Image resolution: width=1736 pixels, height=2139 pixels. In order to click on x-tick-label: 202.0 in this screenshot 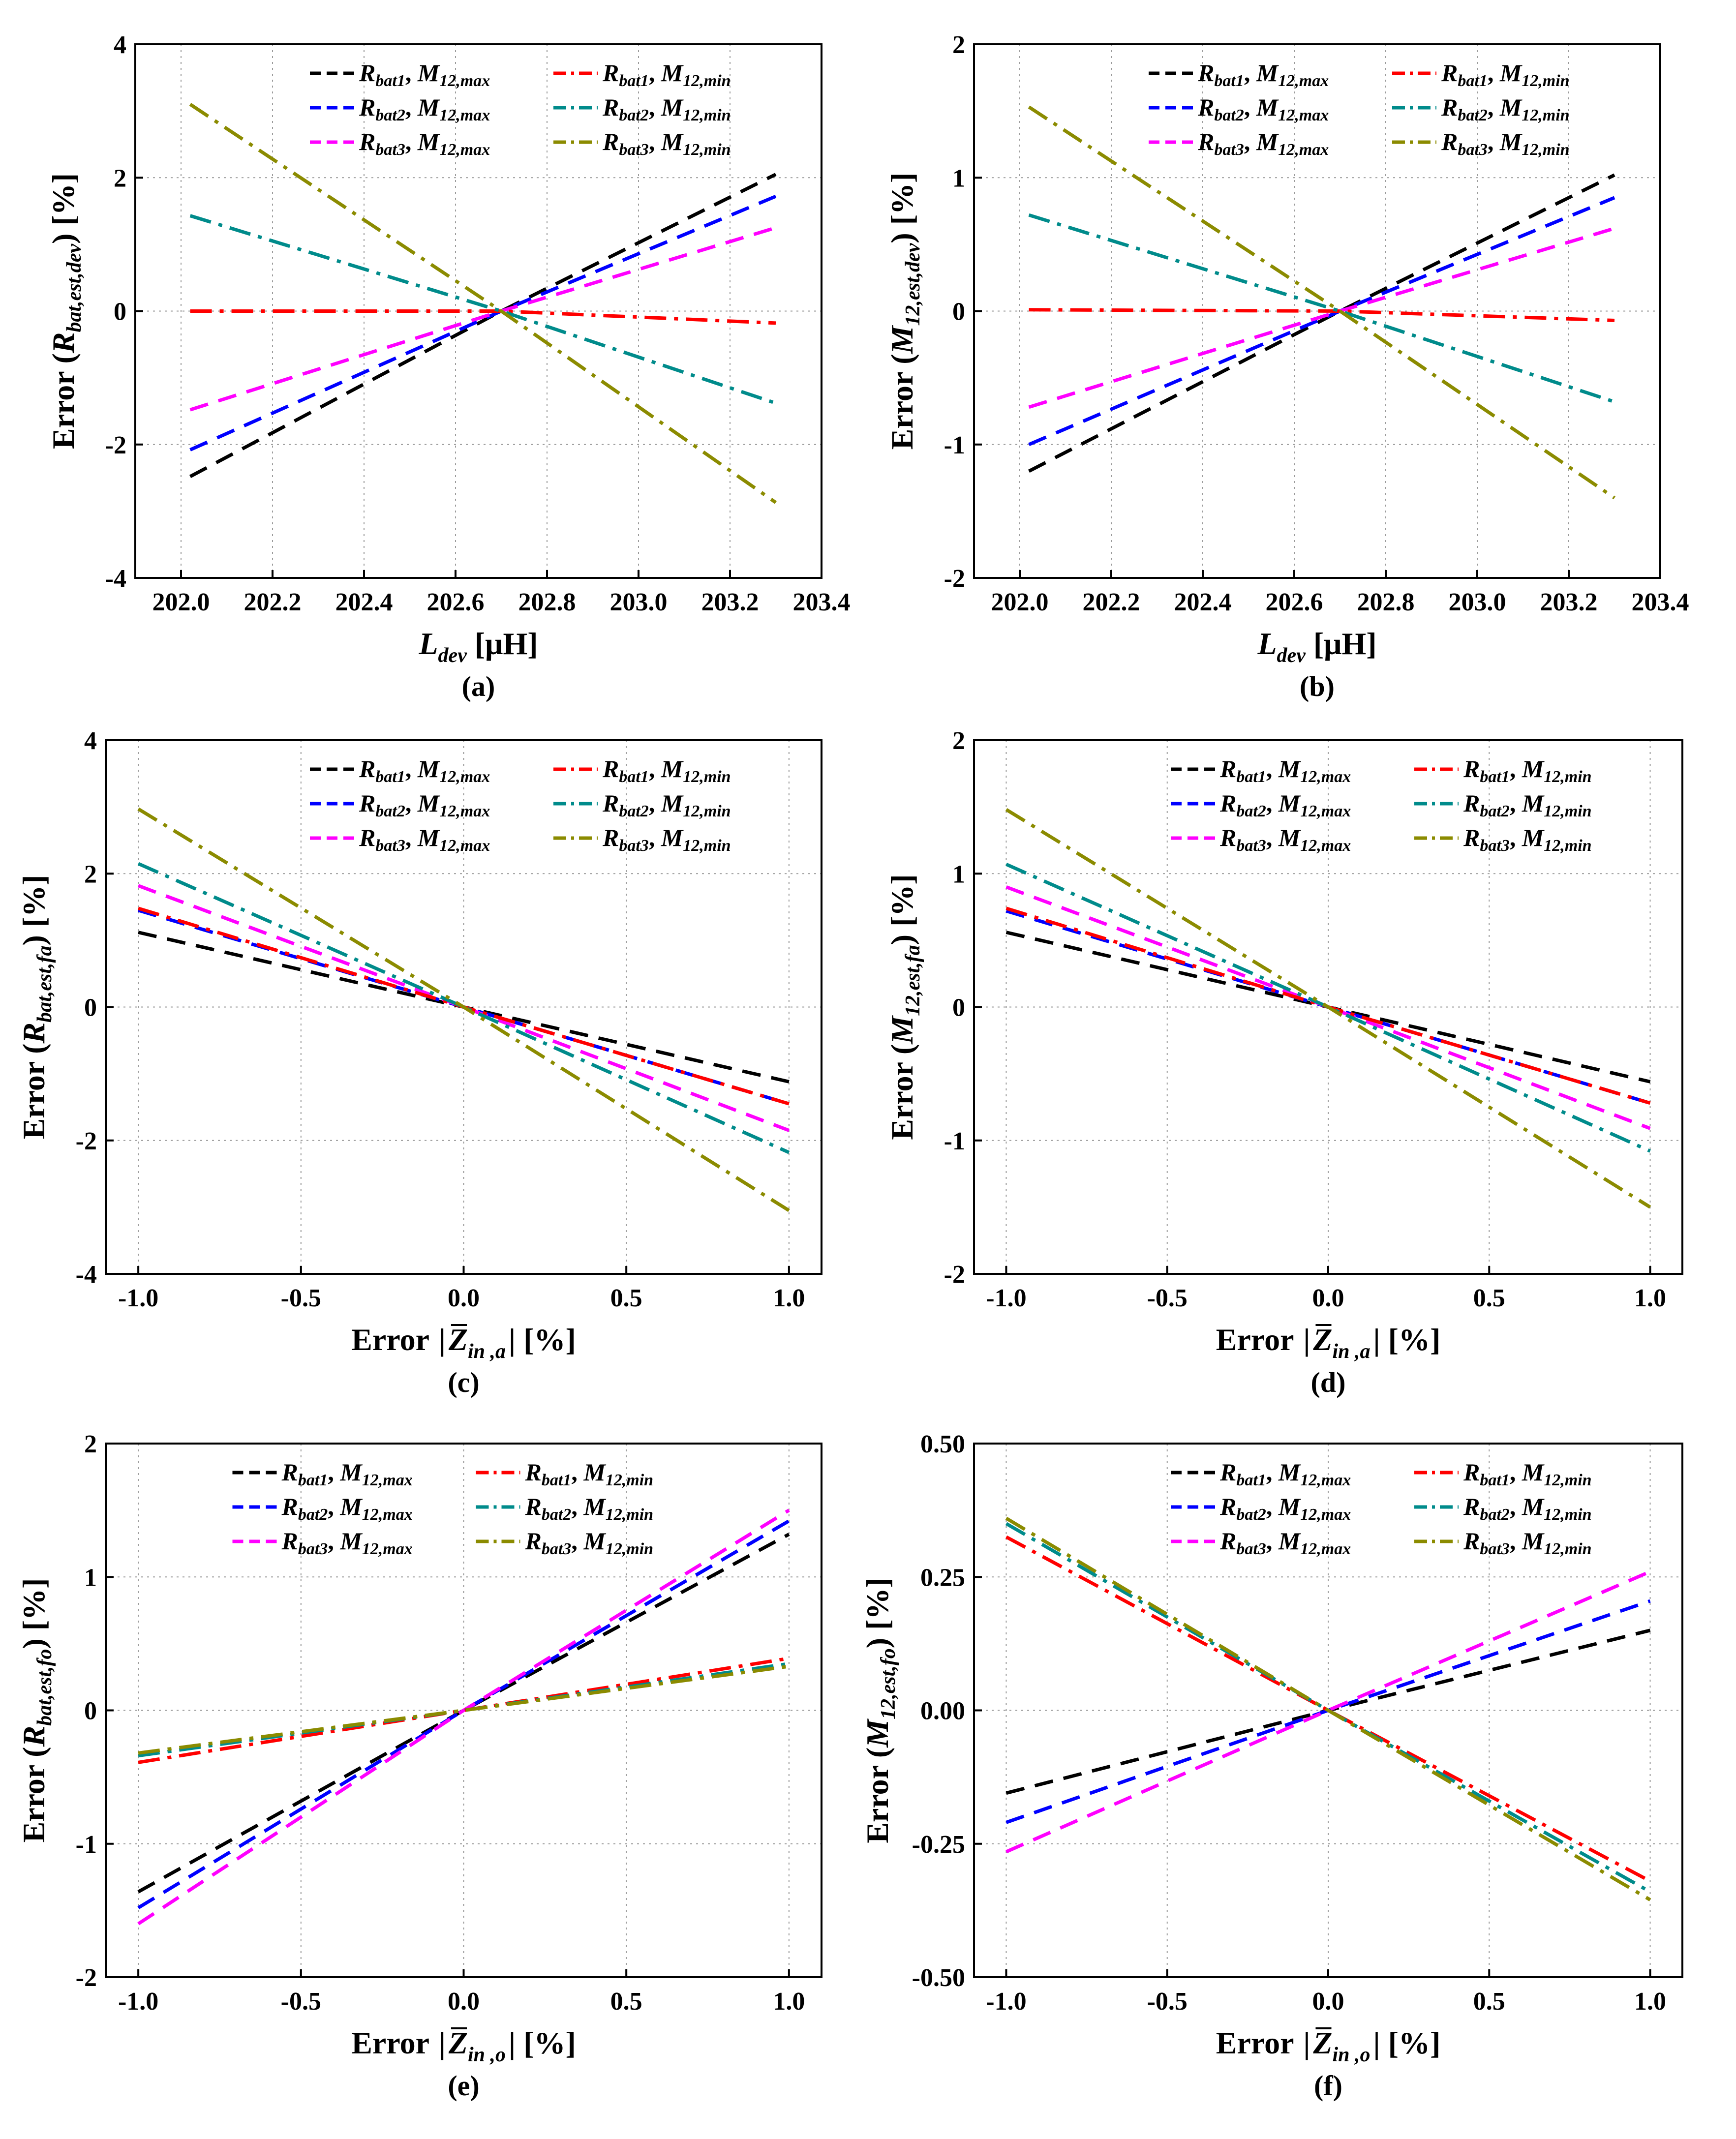, I will do `click(181, 602)`.